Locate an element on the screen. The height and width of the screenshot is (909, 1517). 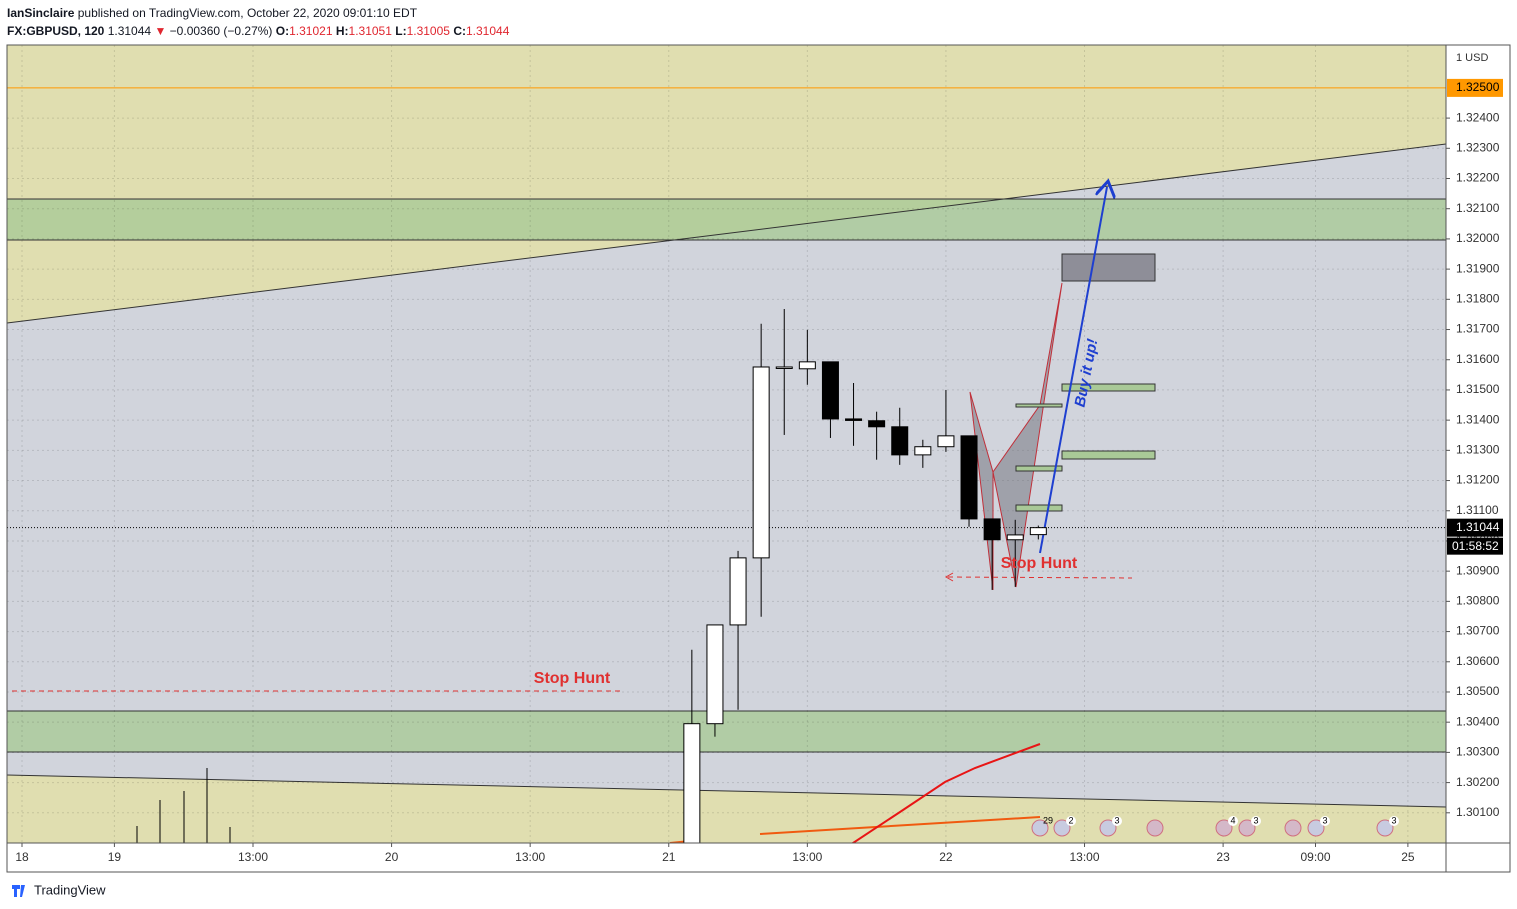
author: IanSinclaire is located at coordinates (41, 13).